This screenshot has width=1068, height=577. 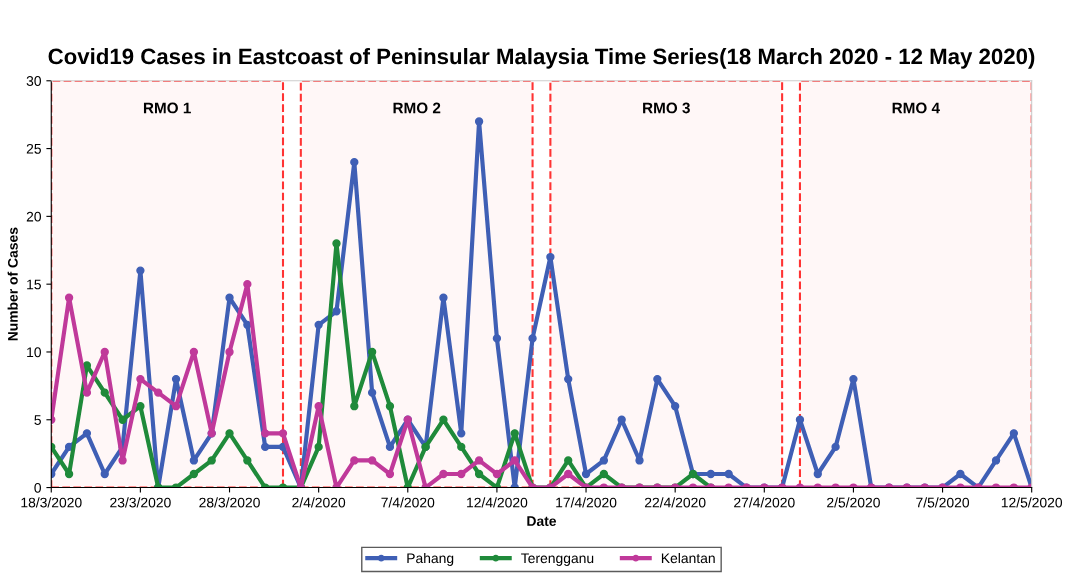 I want to click on x-tick-label: 23/3/2020, so click(x=140, y=502).